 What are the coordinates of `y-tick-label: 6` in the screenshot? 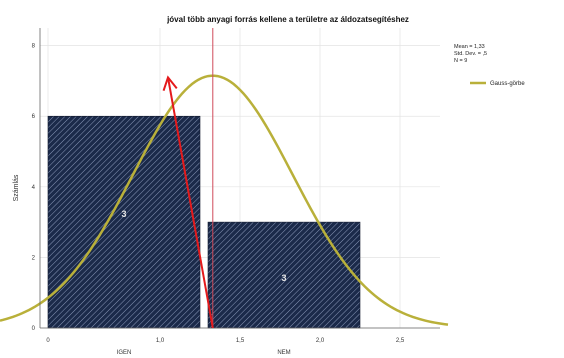 It's located at (34, 117).